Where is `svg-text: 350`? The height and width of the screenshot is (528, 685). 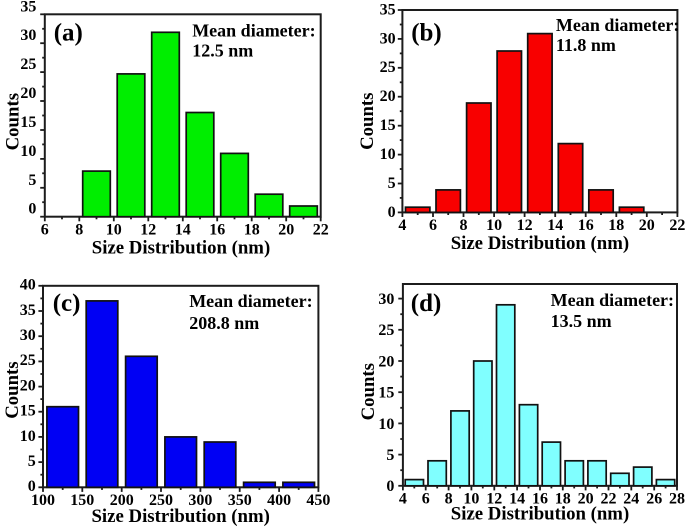
svg-text: 350 is located at coordinates (240, 500).